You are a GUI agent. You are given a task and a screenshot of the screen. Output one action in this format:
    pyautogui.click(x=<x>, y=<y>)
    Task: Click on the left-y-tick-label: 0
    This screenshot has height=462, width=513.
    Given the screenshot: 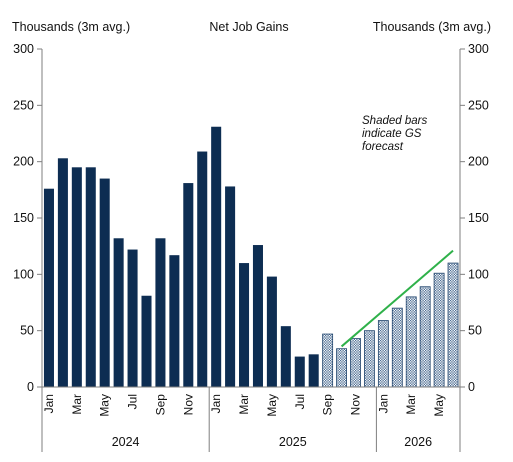 What is the action you would take?
    pyautogui.click(x=30, y=387)
    